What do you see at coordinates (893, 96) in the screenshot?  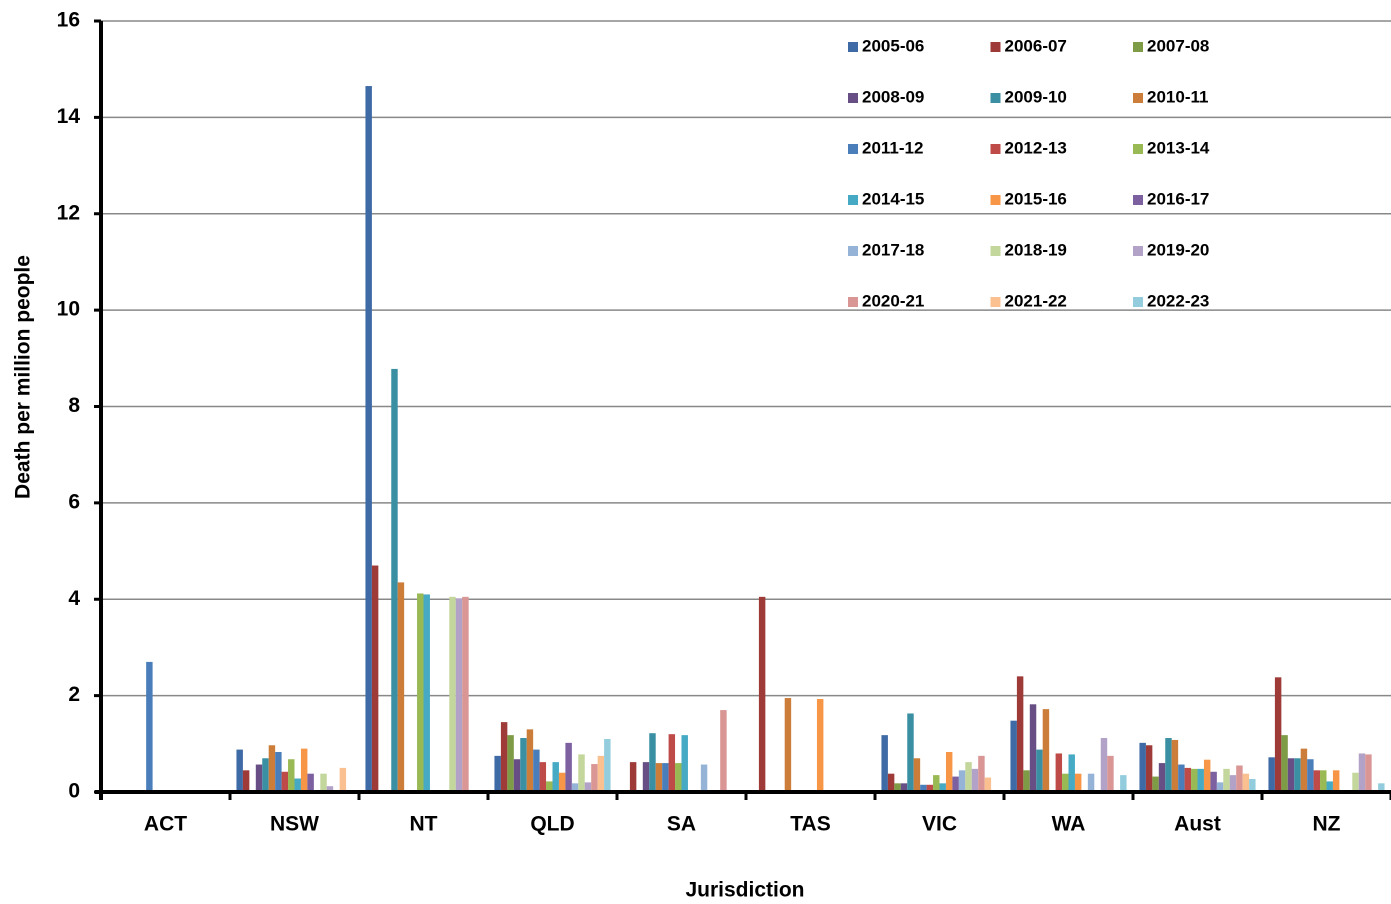 I see `legend-label: 2008-09` at bounding box center [893, 96].